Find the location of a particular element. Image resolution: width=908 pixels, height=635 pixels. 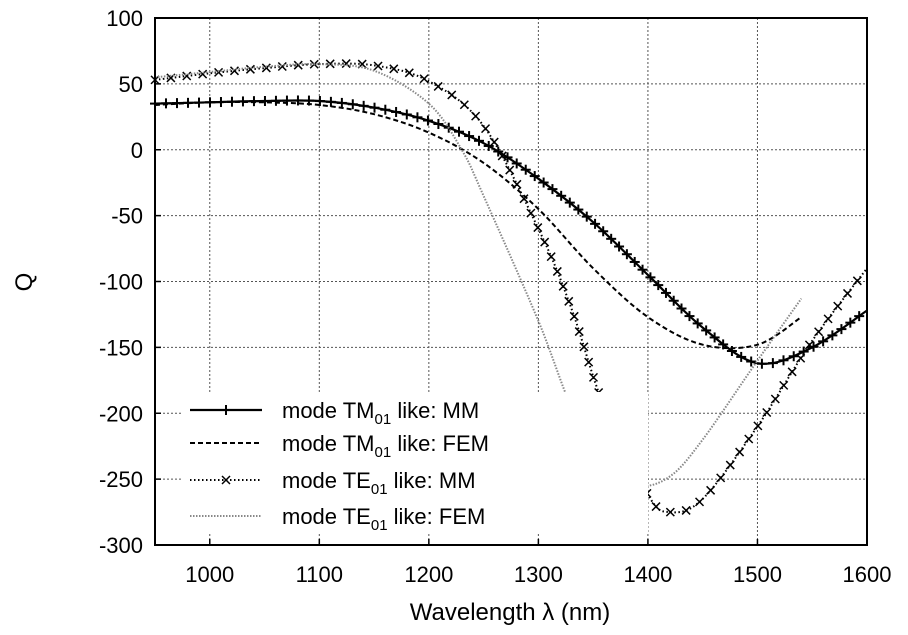

x-tick-label: 1500 is located at coordinates (757, 574).